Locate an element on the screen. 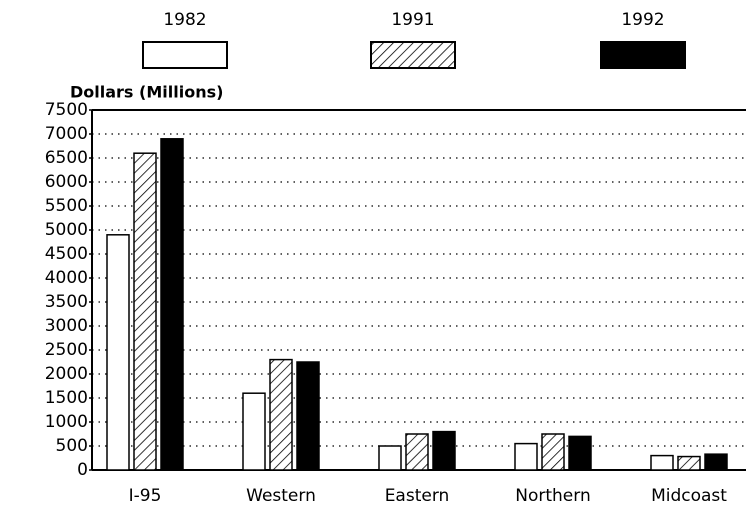 Image resolution: width=746 pixels, height=510 pixels. x-tick-label: I-95 is located at coordinates (145, 496).